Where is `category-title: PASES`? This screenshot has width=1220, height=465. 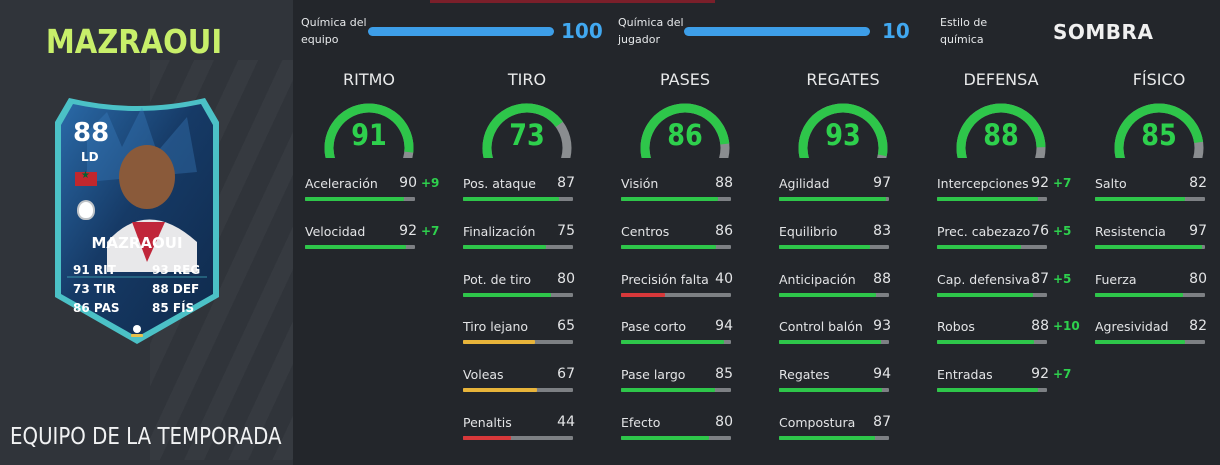 category-title: PASES is located at coordinates (685, 79).